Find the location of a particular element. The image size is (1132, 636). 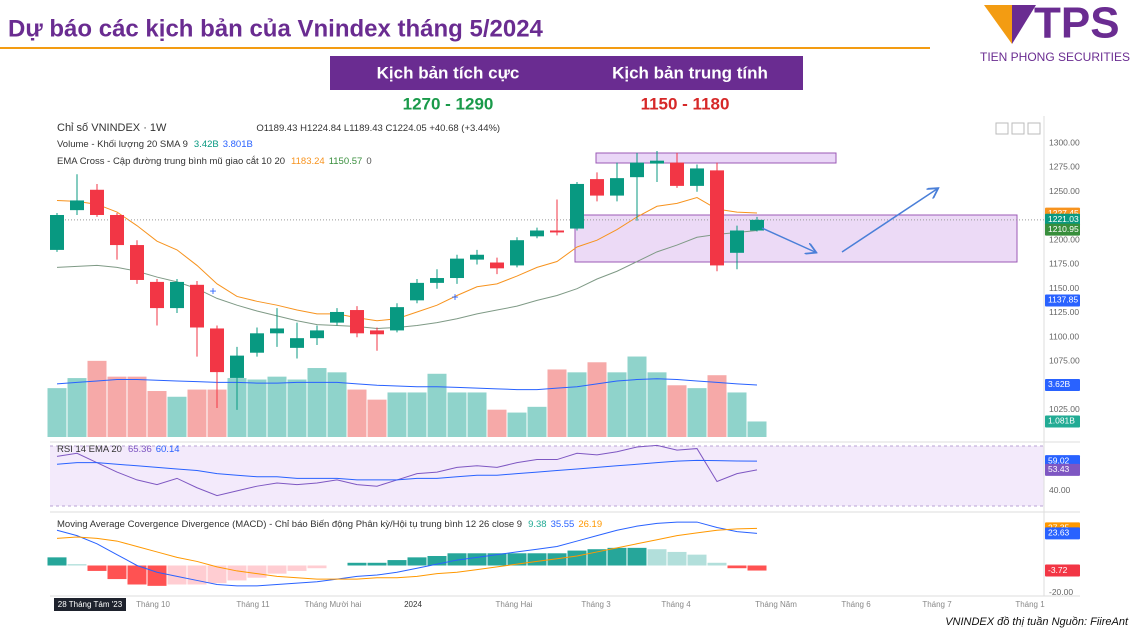

indicator-title: RSI 14 EMA 20 is located at coordinates (89, 449).